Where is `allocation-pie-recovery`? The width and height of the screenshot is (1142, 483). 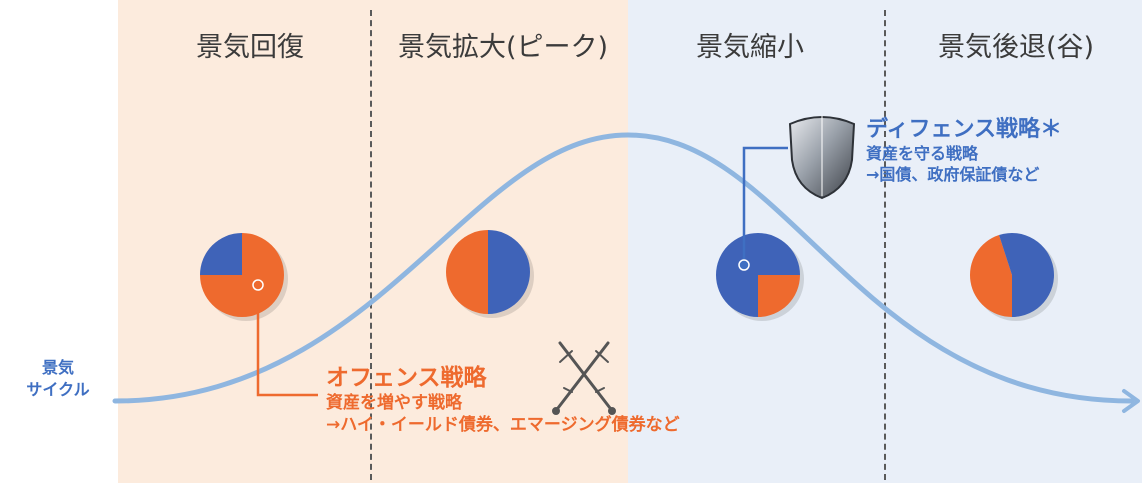 allocation-pie-recovery is located at coordinates (244, 277).